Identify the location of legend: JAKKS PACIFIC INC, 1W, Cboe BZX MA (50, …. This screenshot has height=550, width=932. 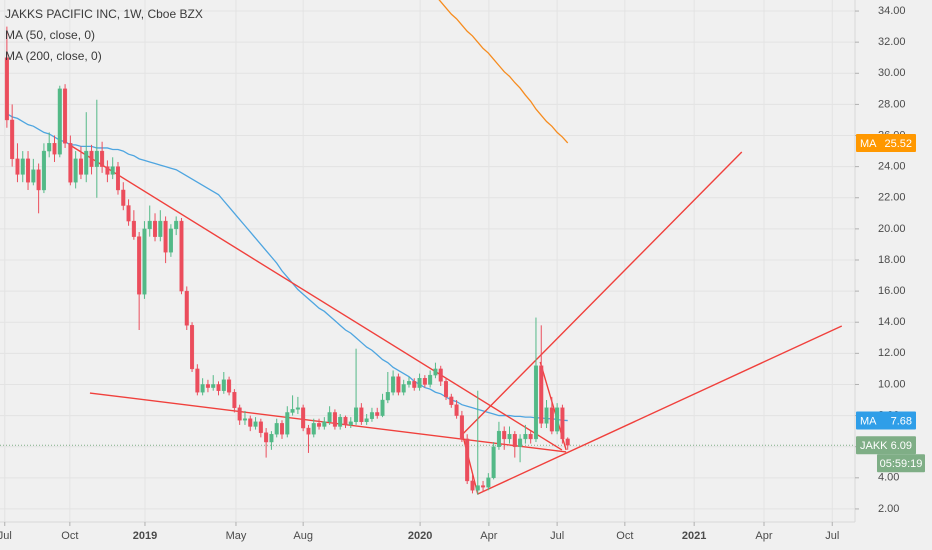
(104, 35).